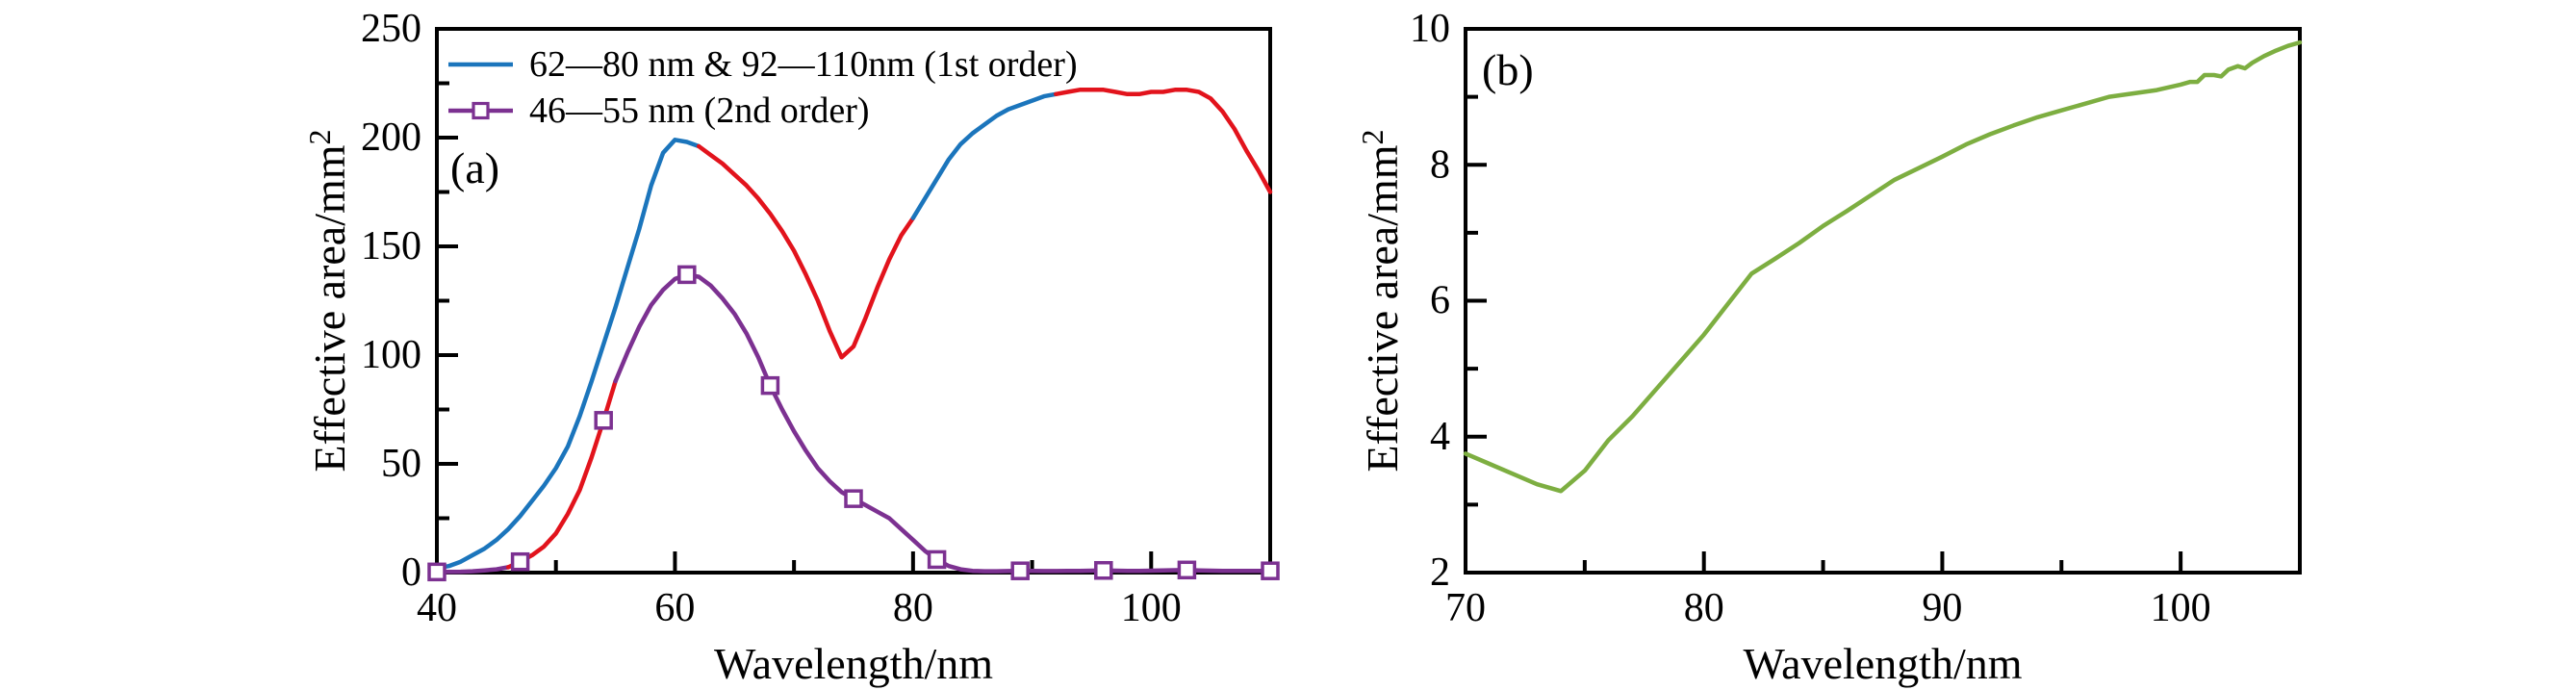 Image resolution: width=2576 pixels, height=690 pixels. I want to click on y-tick-label: 150, so click(391, 246).